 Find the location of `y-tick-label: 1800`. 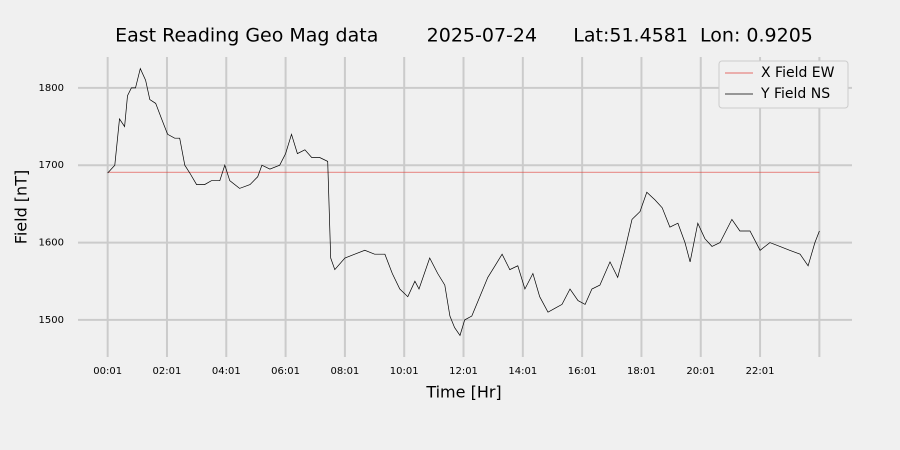

y-tick-label: 1800 is located at coordinates (51, 88).